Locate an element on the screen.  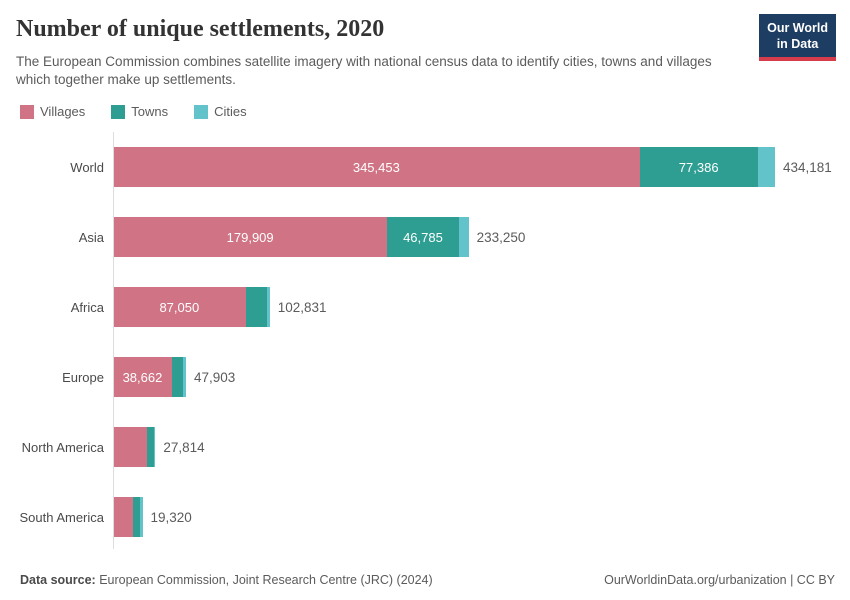
row-label: Europe is located at coordinates (83, 377).